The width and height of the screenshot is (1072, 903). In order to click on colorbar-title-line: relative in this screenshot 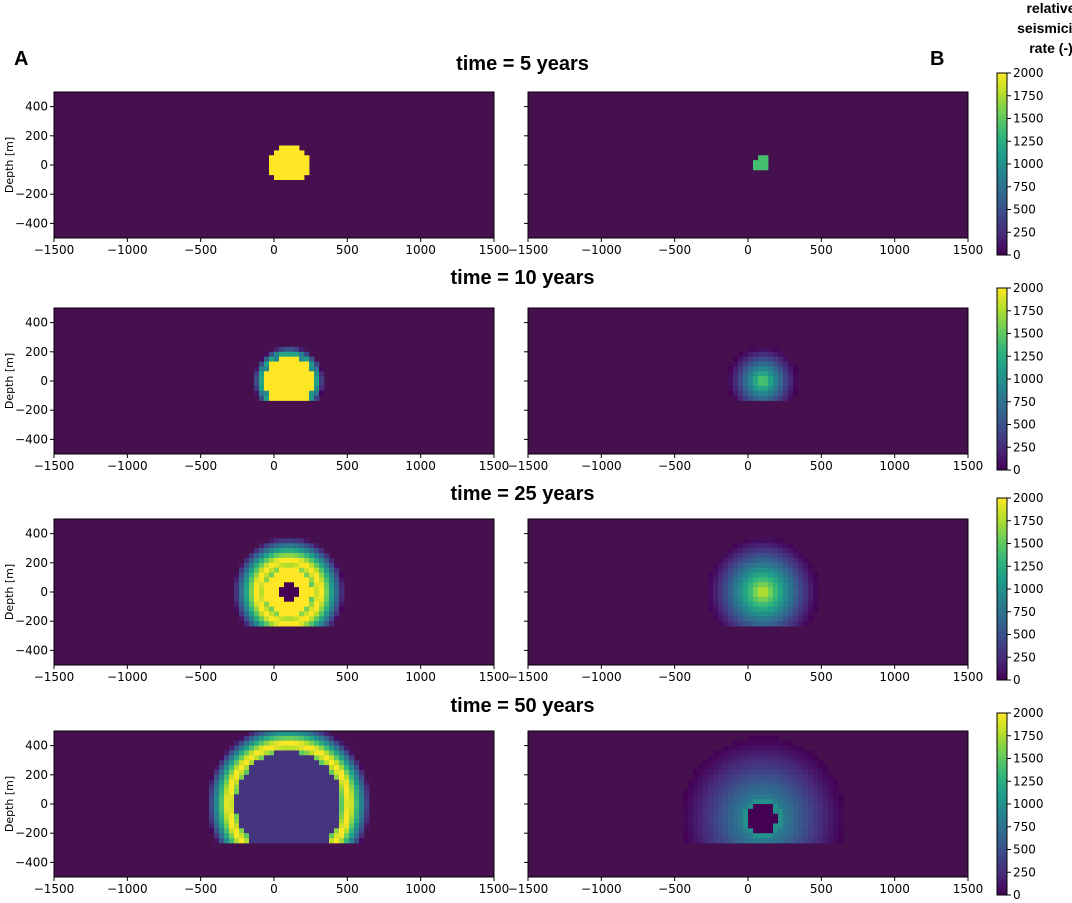, I will do `click(1049, 8)`.